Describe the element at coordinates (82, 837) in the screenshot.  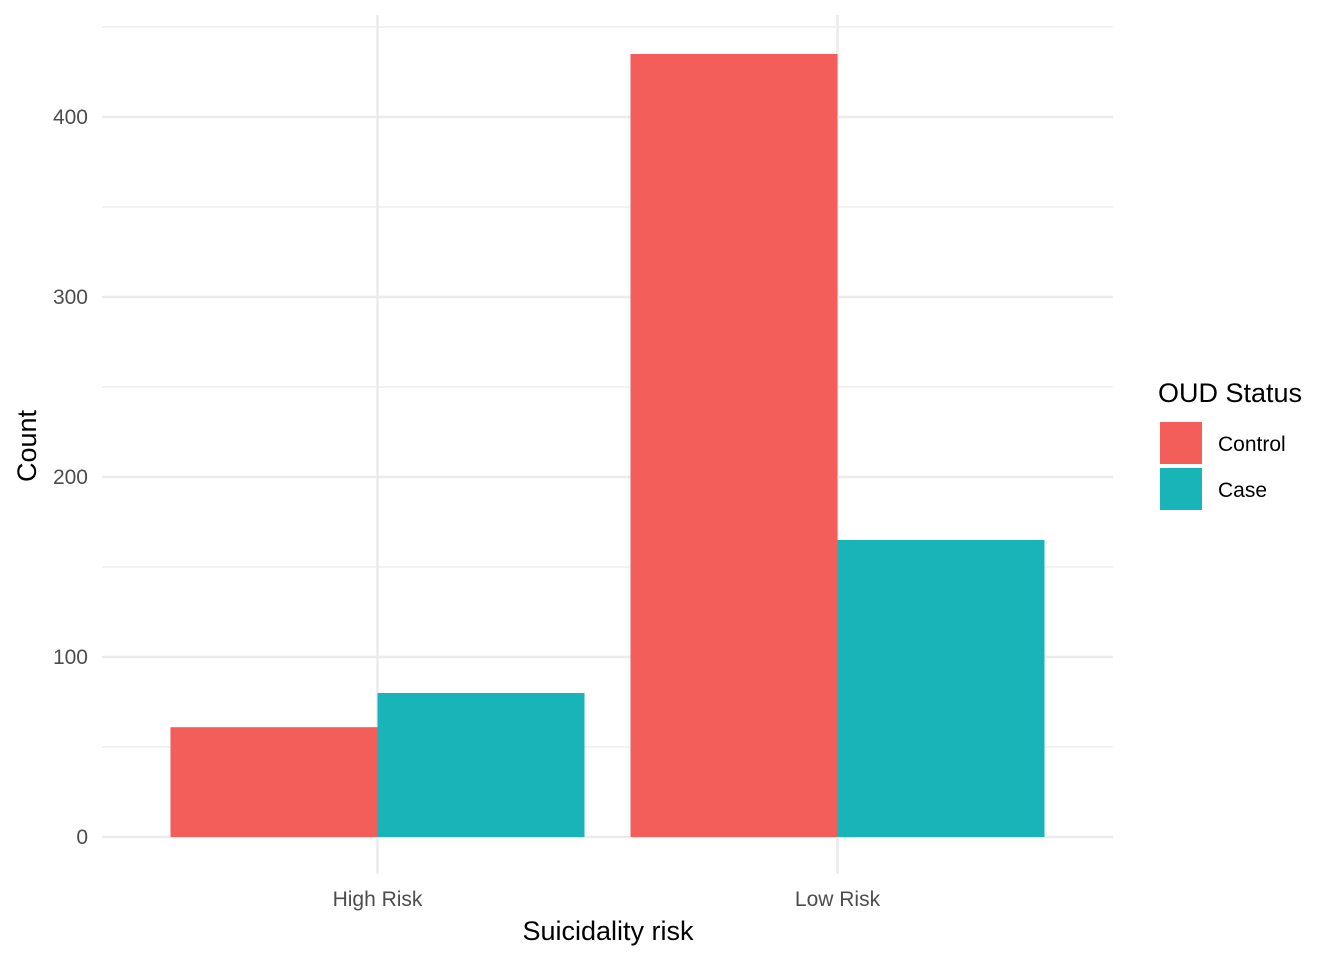
I see `y-tick-label: 0` at that location.